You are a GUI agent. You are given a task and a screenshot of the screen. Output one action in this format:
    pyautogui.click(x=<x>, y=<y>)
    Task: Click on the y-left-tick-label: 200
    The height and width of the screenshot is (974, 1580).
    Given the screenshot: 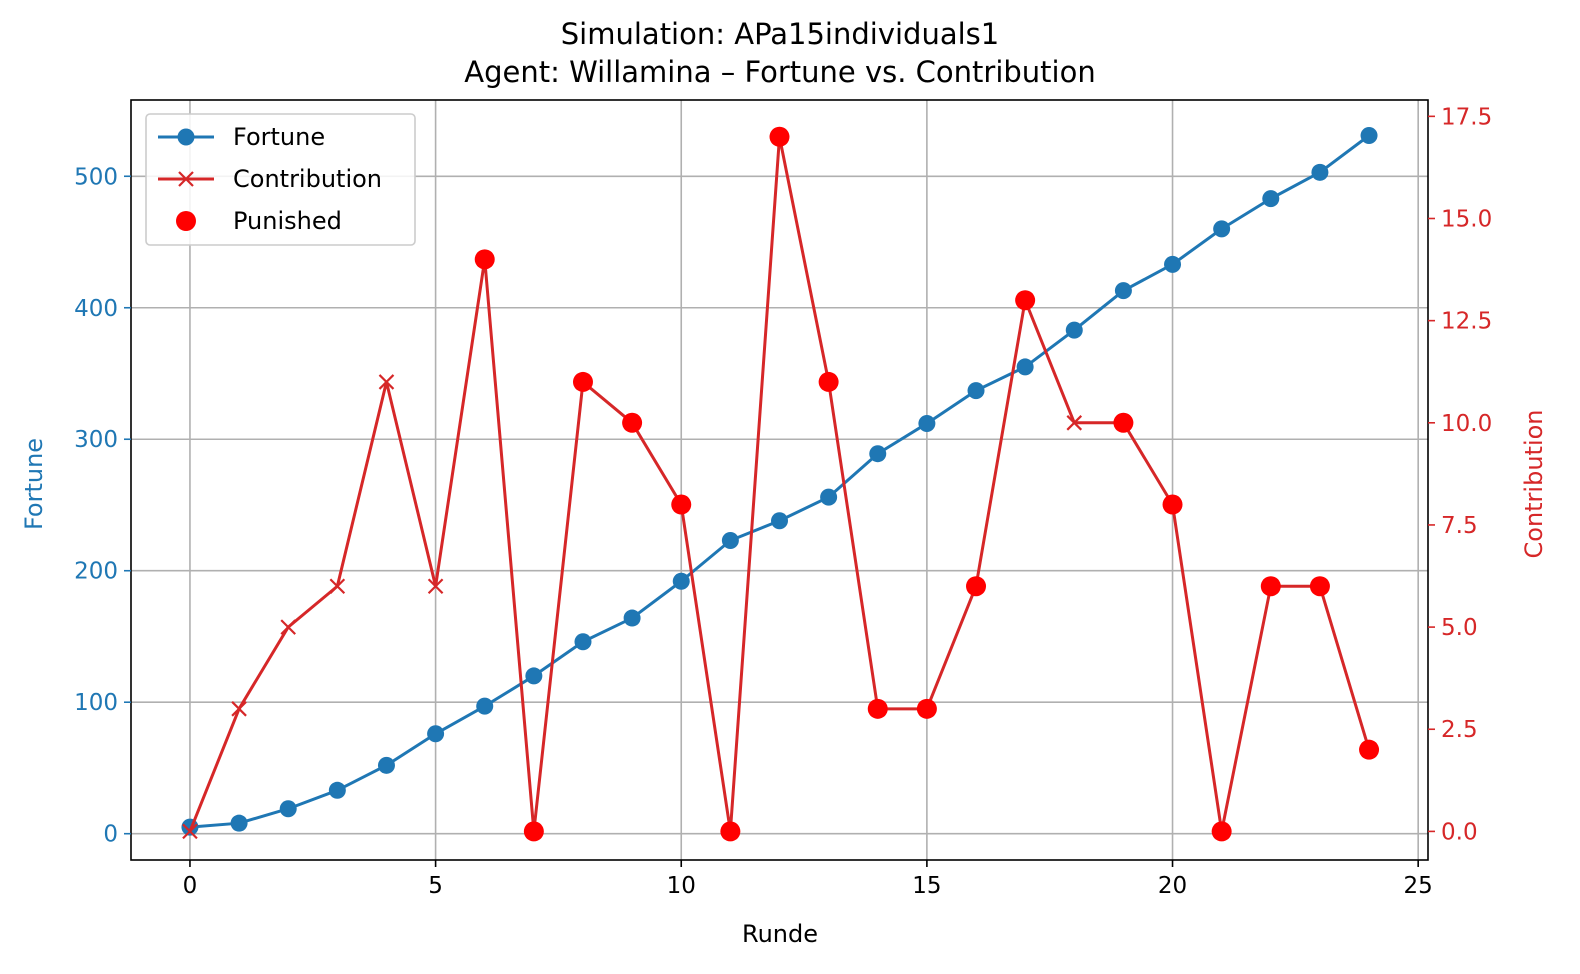 What is the action you would take?
    pyautogui.click(x=96, y=572)
    